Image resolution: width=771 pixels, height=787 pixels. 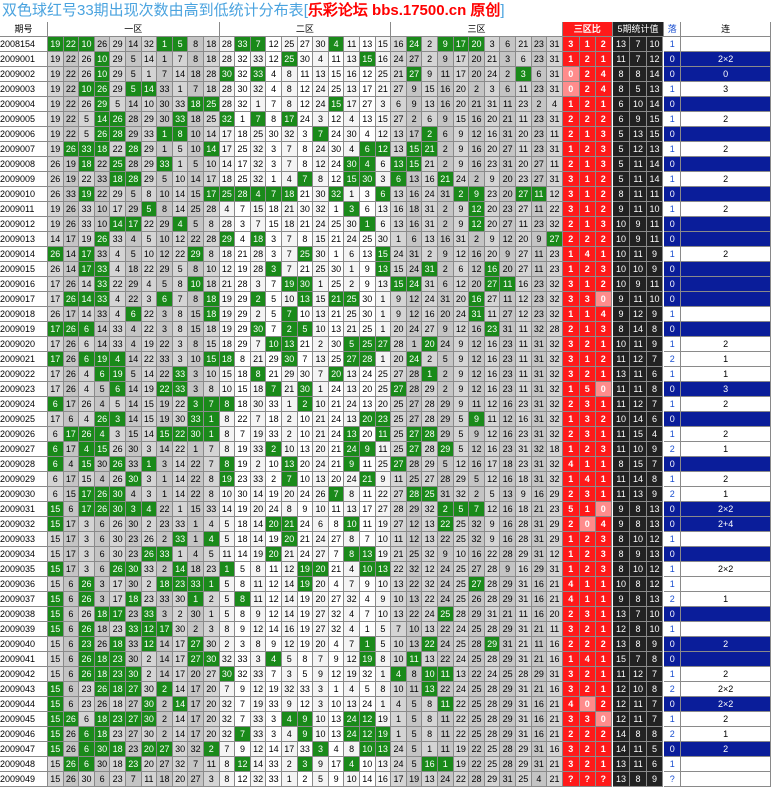 I want to click on hit-number-cell: 2, so click(x=305, y=404).